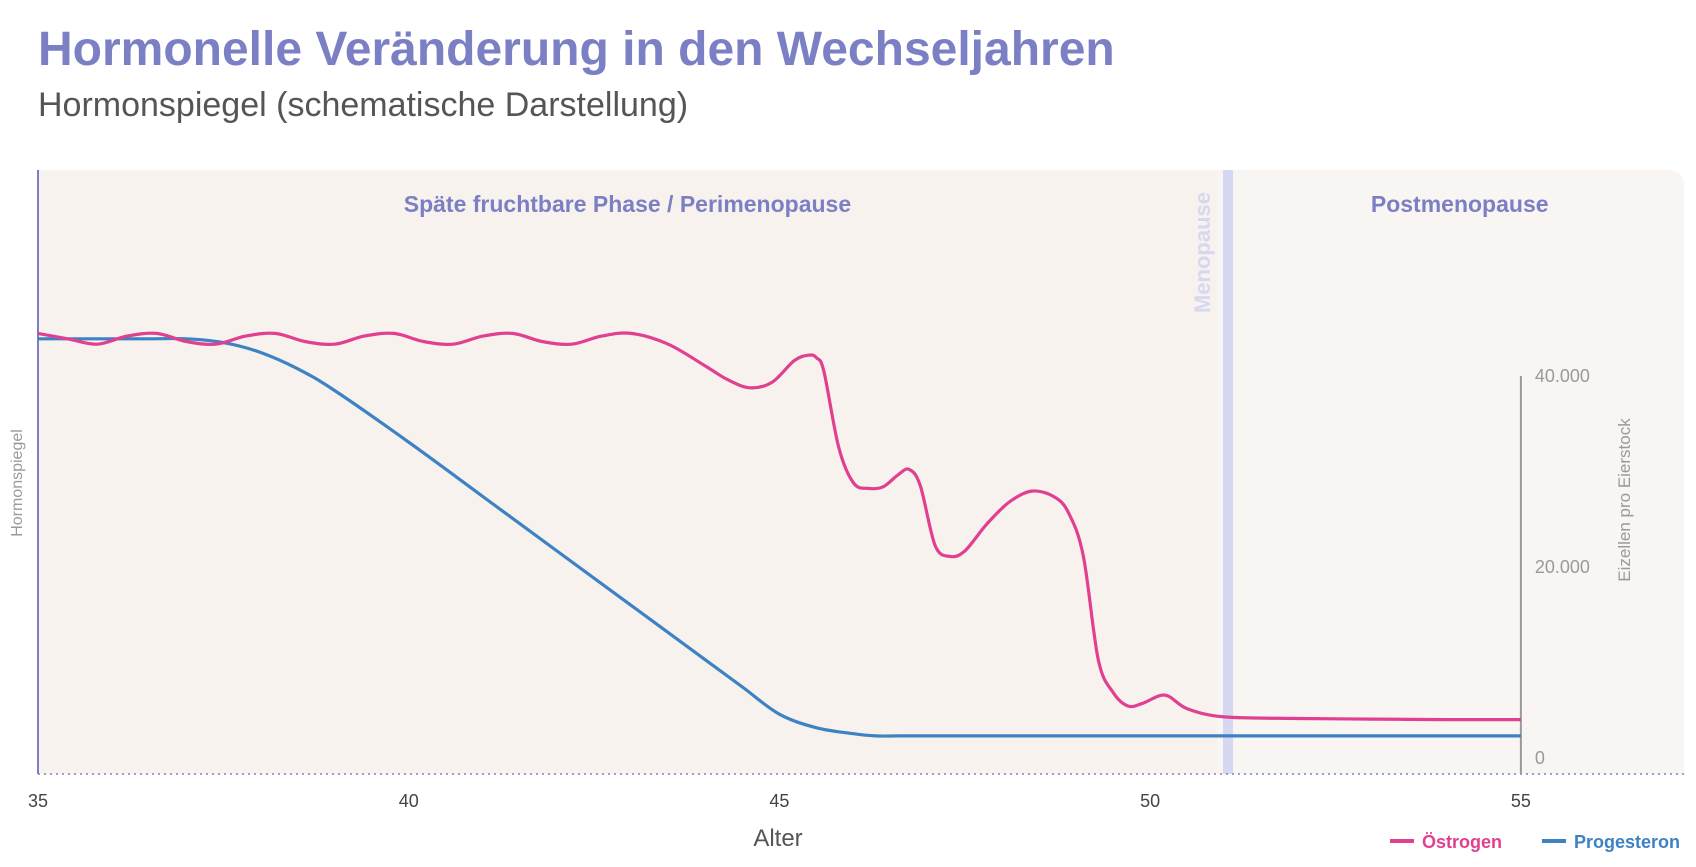 Image resolution: width=1696 pixels, height=867 pixels. What do you see at coordinates (1627, 842) in the screenshot?
I see `legend-label-progesteron: Progesteron` at bounding box center [1627, 842].